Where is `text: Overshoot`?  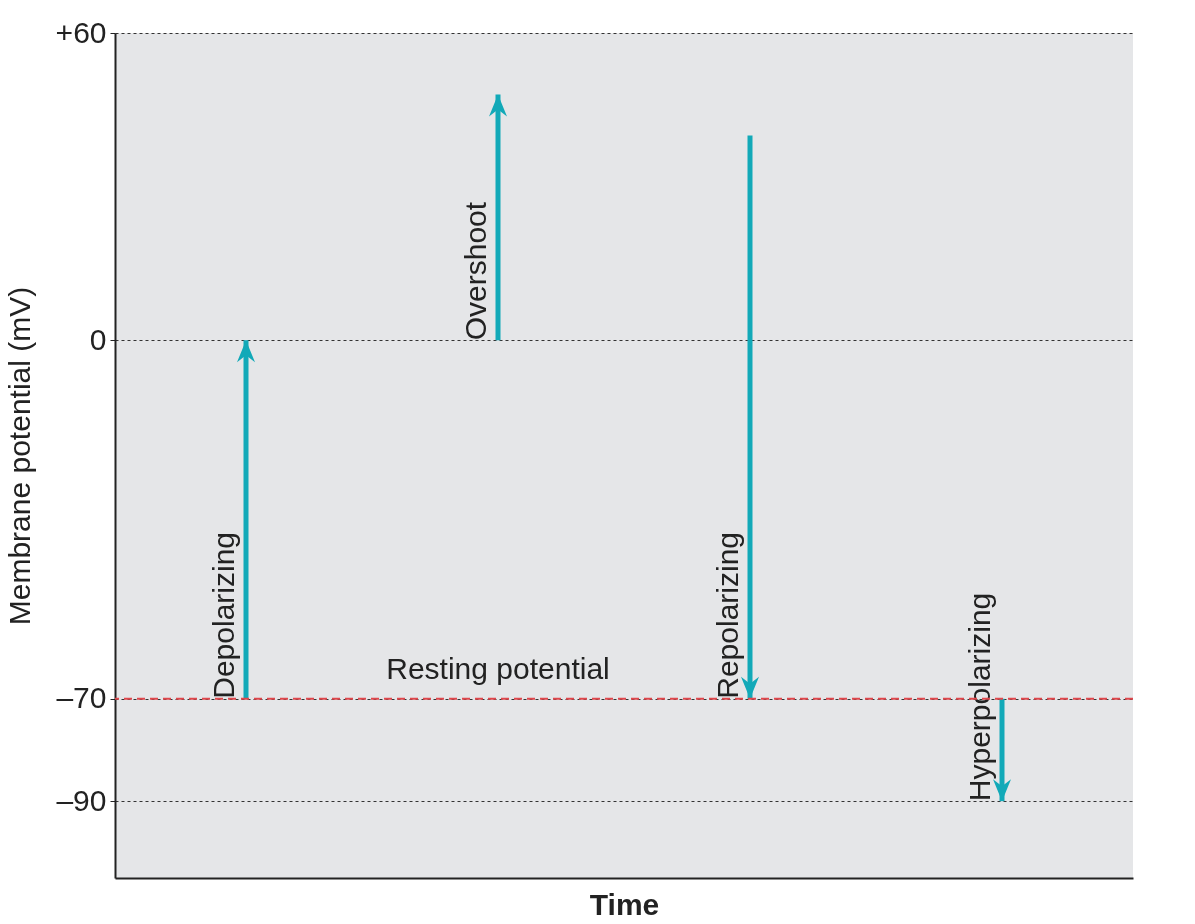 text: Overshoot is located at coordinates (475, 271).